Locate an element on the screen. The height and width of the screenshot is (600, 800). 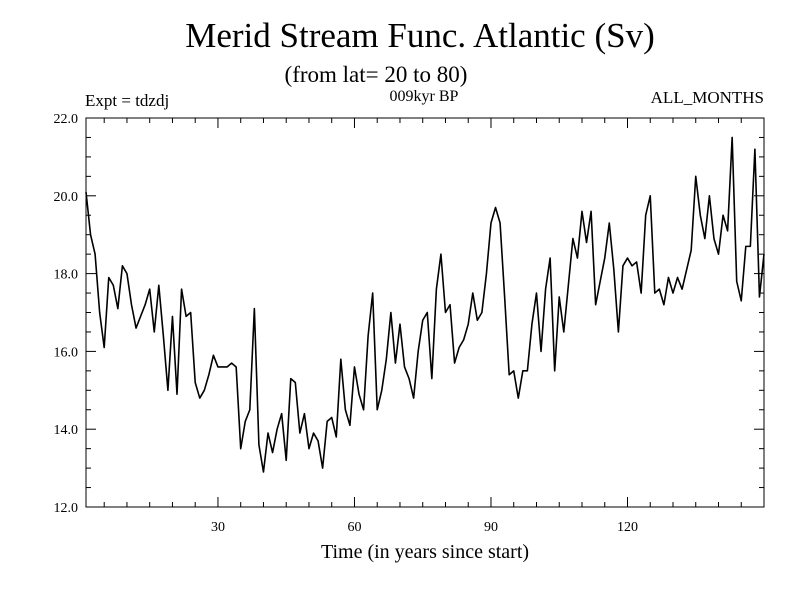
y-tick-label: 12.0 is located at coordinates (66, 508).